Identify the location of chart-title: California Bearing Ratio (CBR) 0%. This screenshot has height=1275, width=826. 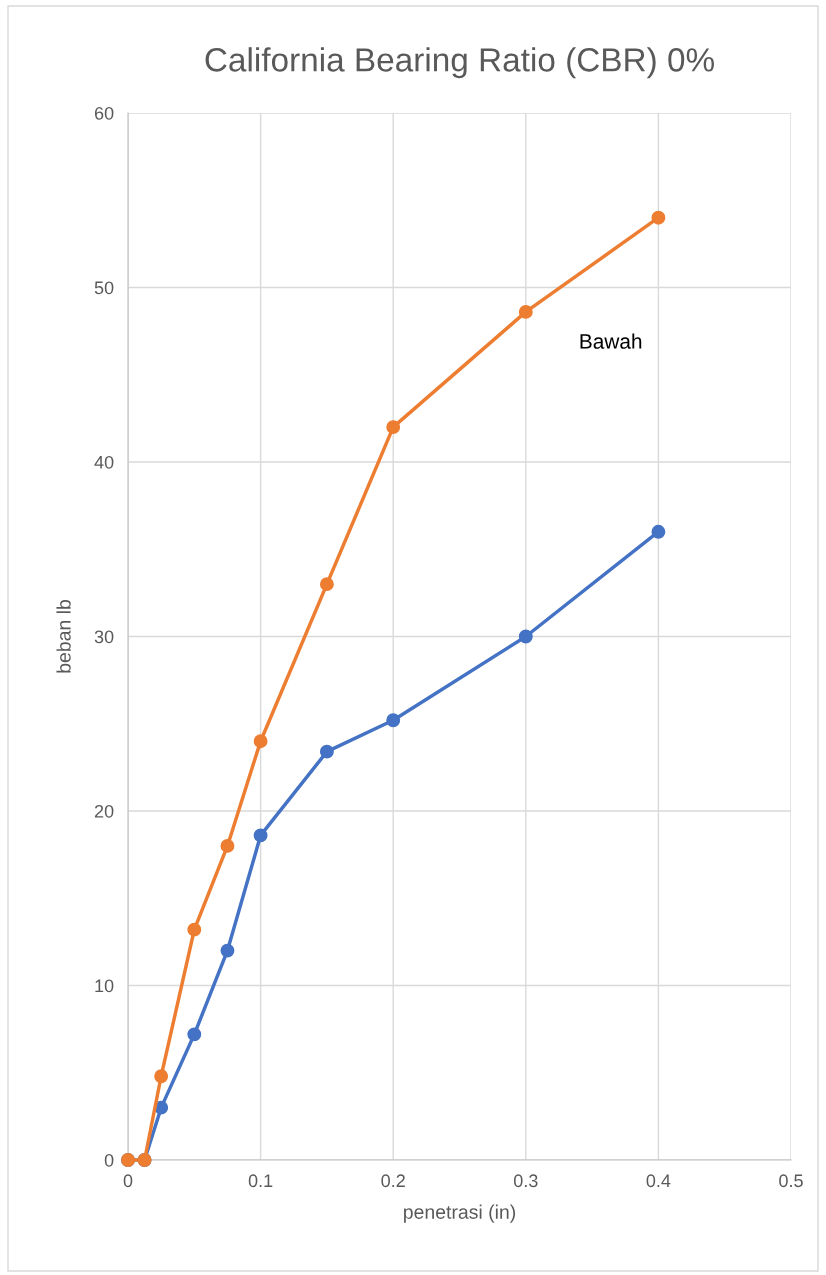
(459, 63).